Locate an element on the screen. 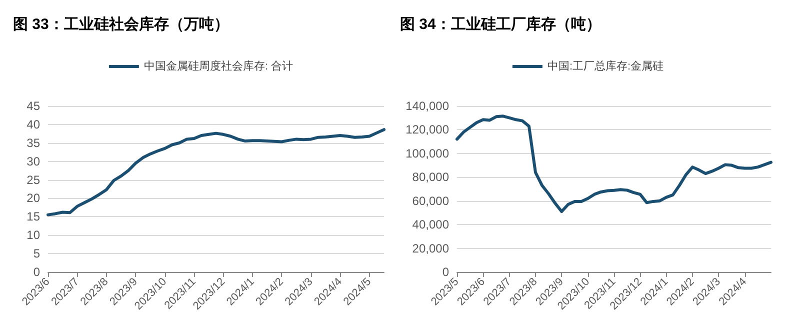 The image size is (789, 336). y-tick-label: 140,000 is located at coordinates (428, 106).